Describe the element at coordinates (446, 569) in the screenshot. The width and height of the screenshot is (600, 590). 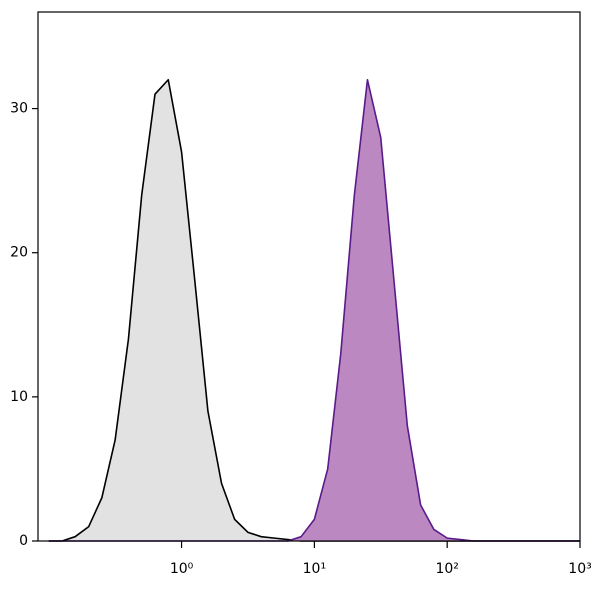
I see `x-tick-label: 10²` at that location.